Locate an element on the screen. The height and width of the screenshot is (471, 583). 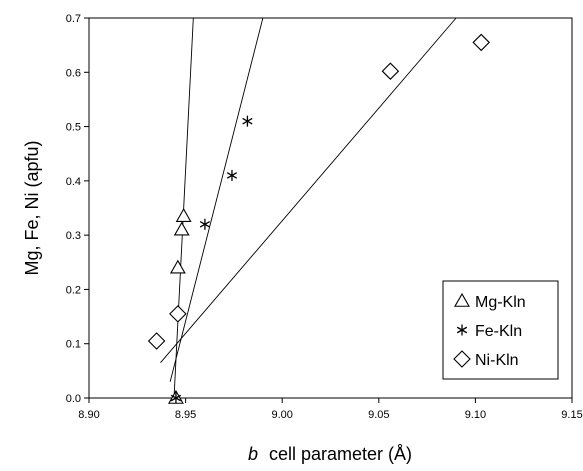
legend: Mg-Kln Fe-Kln Ni-Kln is located at coordinates (500, 330).